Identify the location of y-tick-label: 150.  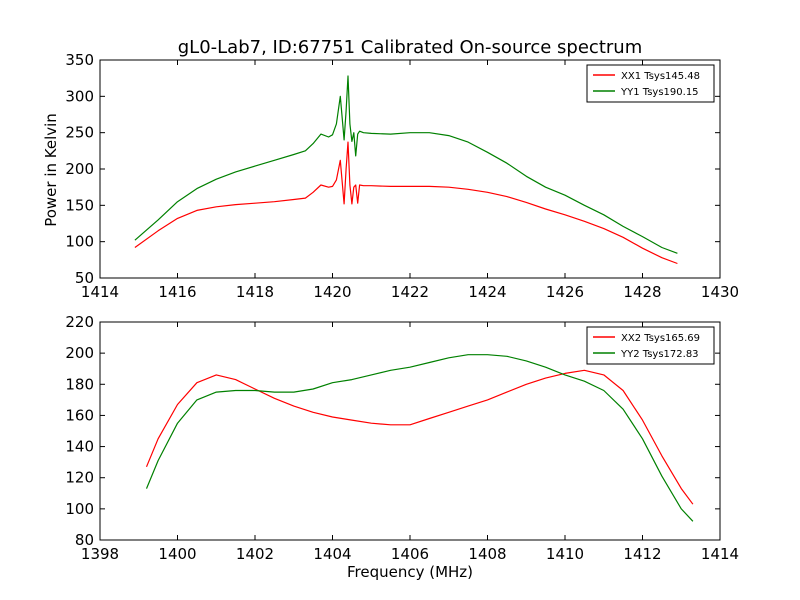
(79, 205).